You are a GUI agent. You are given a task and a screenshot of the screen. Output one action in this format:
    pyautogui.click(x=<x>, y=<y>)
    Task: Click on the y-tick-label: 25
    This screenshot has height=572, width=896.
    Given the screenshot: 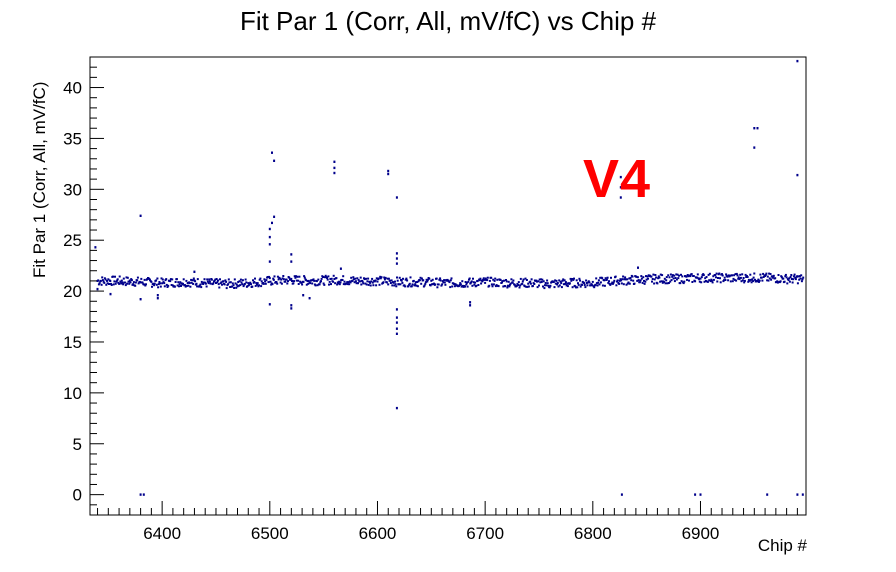 What is the action you would take?
    pyautogui.click(x=72, y=240)
    